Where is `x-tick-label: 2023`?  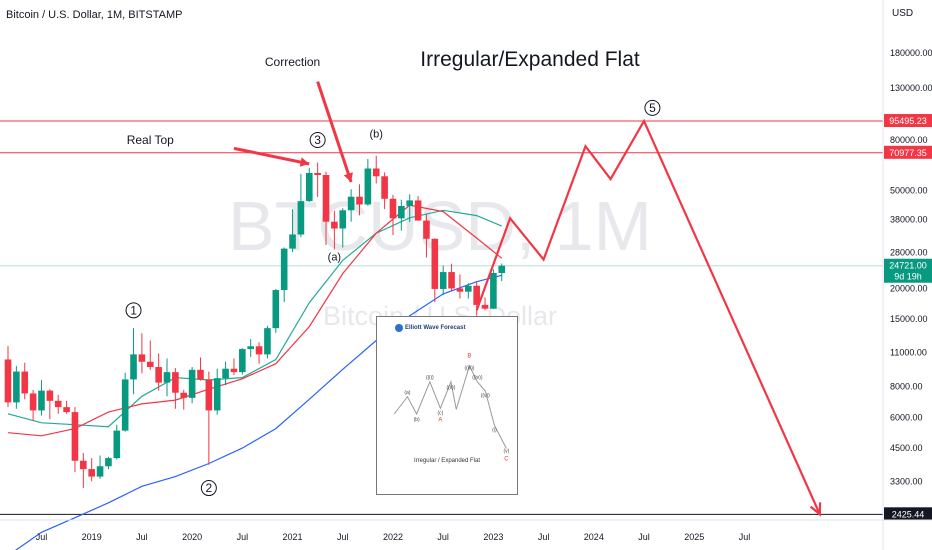 x-tick-label: 2023 is located at coordinates (493, 537).